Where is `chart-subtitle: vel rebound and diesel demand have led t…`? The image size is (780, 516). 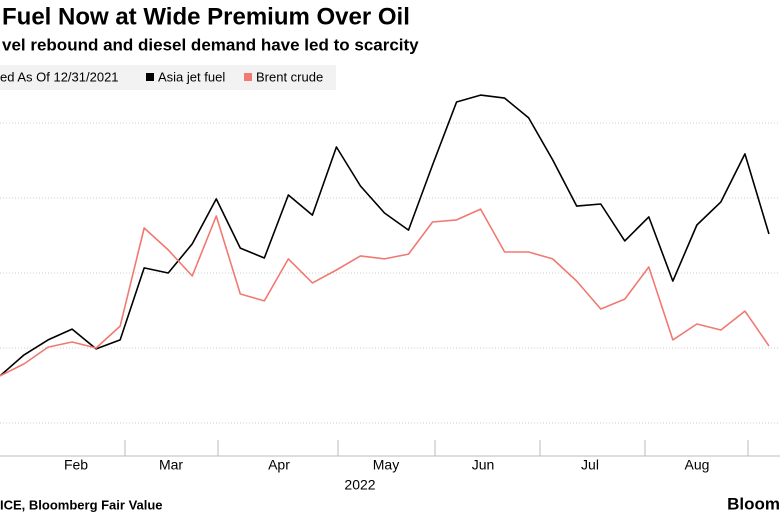
chart-subtitle: vel rebound and diesel demand have led t… is located at coordinates (210, 44).